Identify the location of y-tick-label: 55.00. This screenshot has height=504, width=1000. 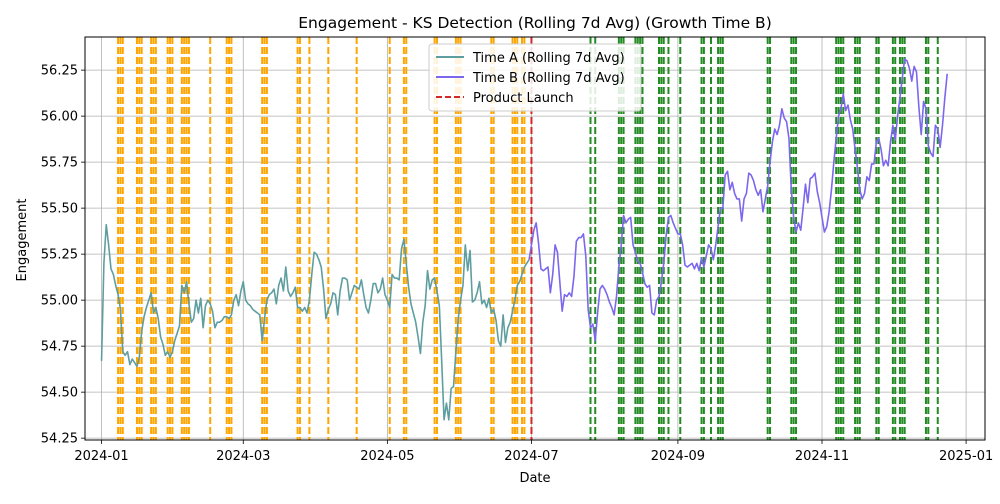
(59, 301).